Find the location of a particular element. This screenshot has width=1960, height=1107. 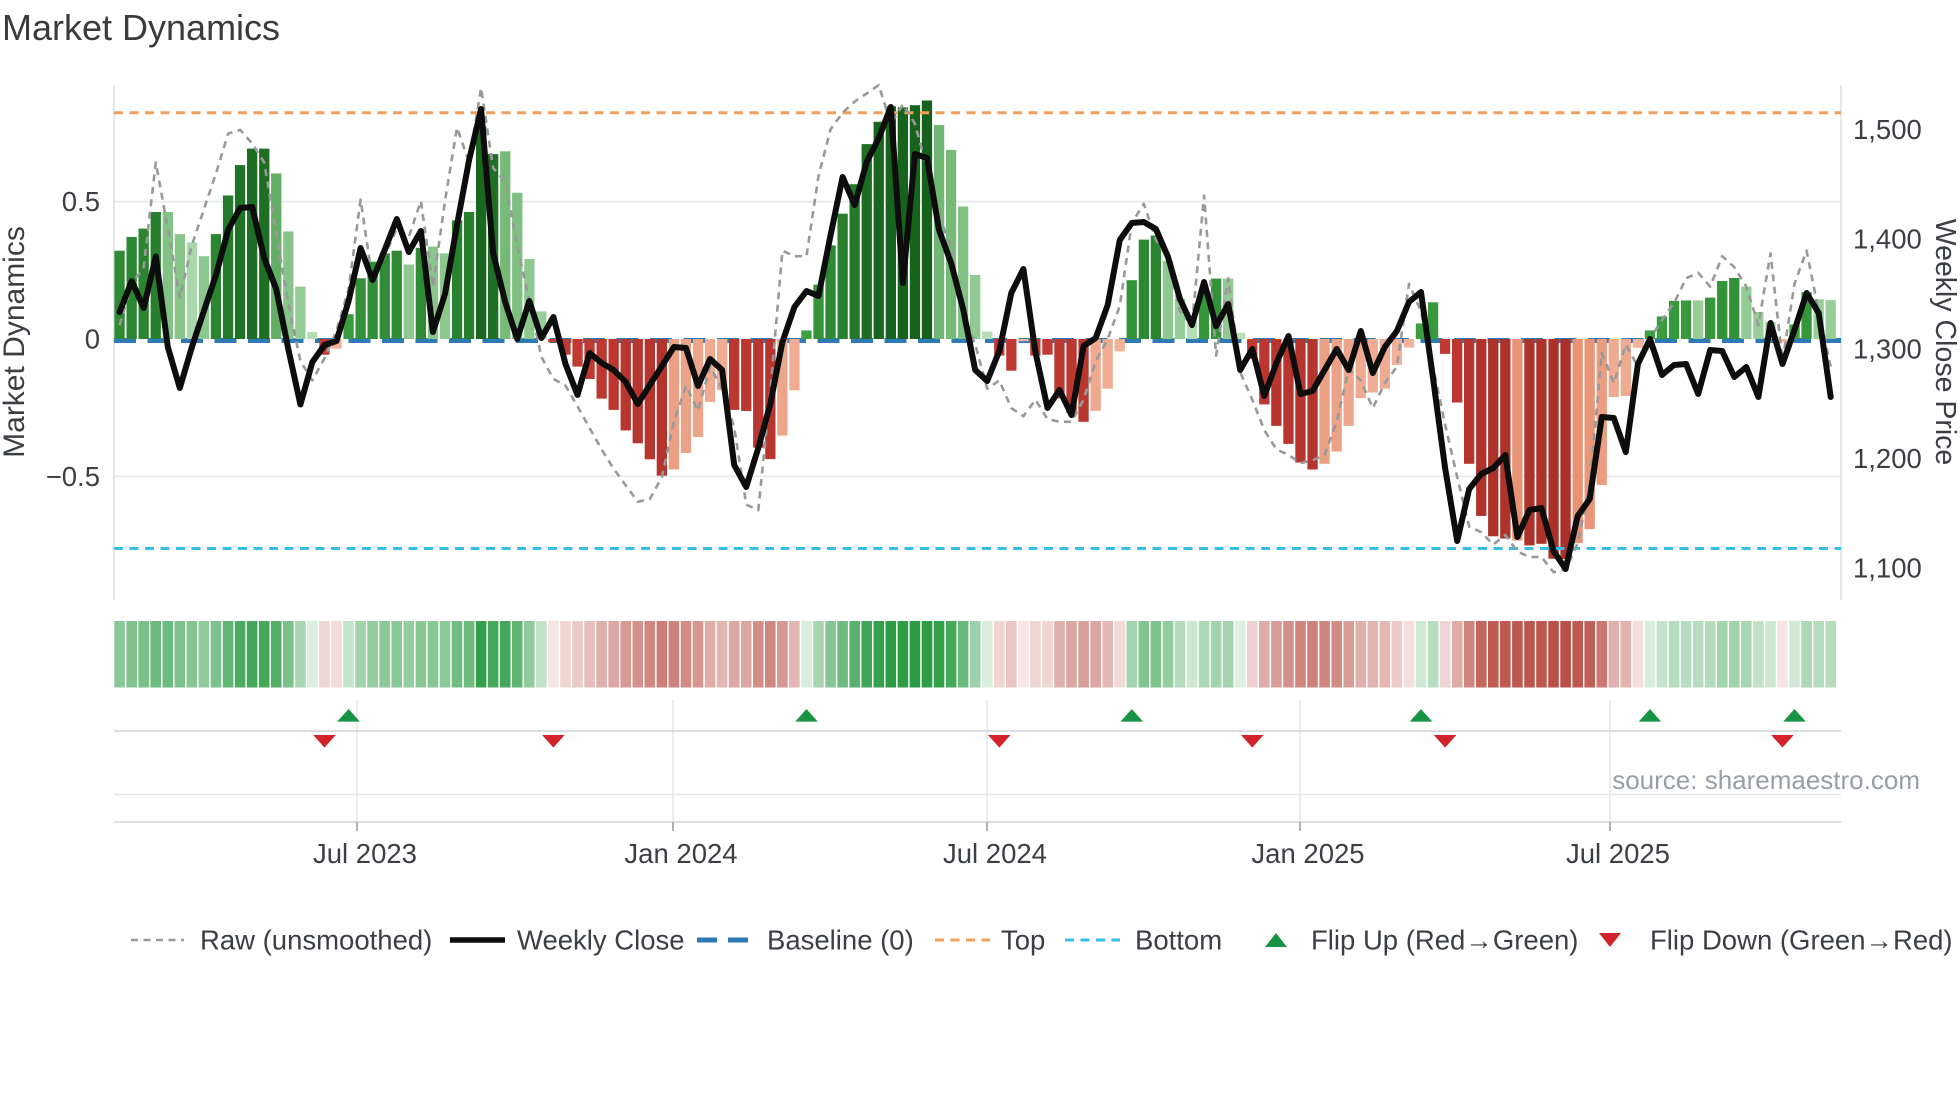

svg-text: 0.5 is located at coordinates (81, 201).